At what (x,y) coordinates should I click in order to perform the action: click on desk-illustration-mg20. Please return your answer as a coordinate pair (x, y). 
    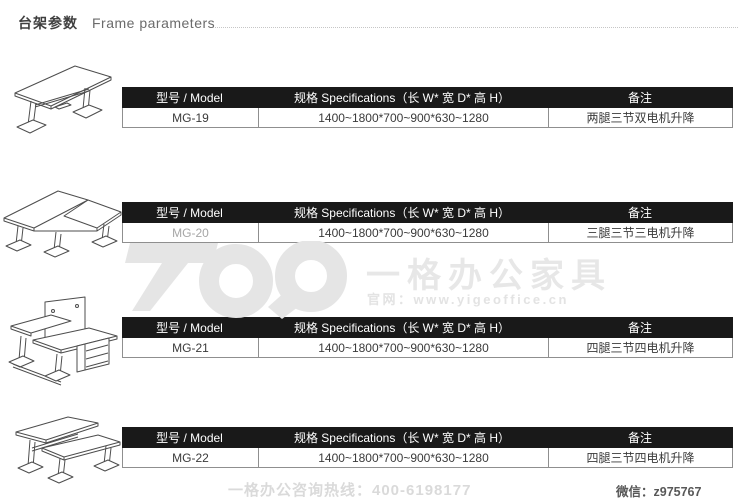
    Looking at the image, I should click on (63, 220).